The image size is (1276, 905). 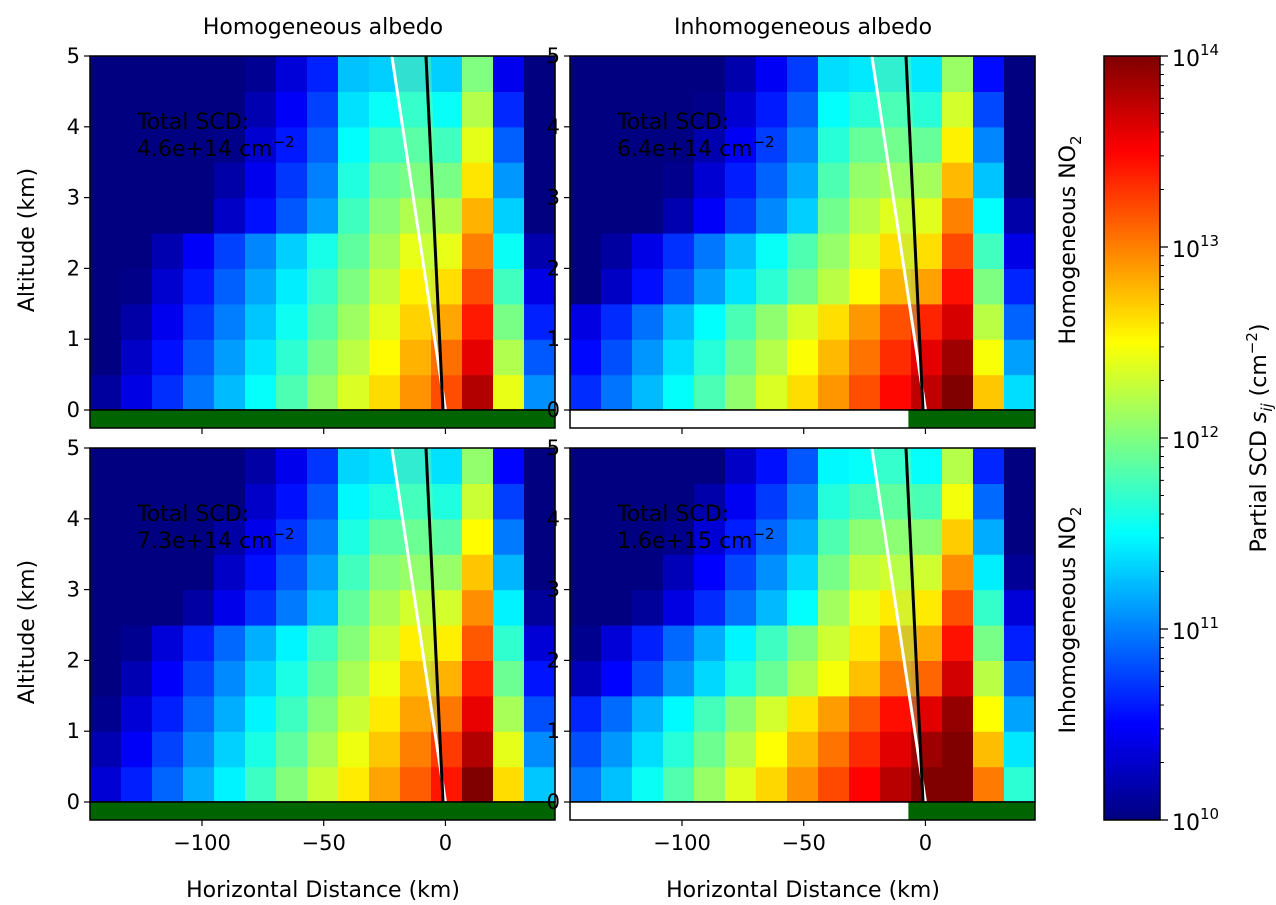 I want to click on viewing-ray-line, so click(x=914, y=625).